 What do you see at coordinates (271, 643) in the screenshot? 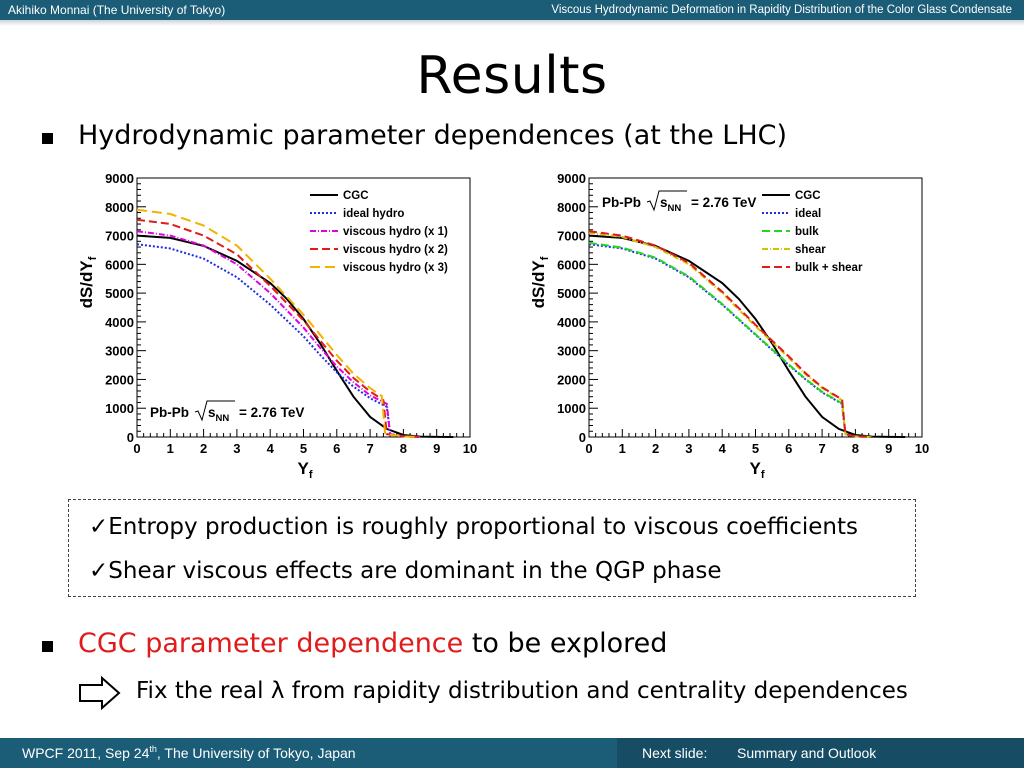
I see `cgc-highlight: CGC parameter dependence` at bounding box center [271, 643].